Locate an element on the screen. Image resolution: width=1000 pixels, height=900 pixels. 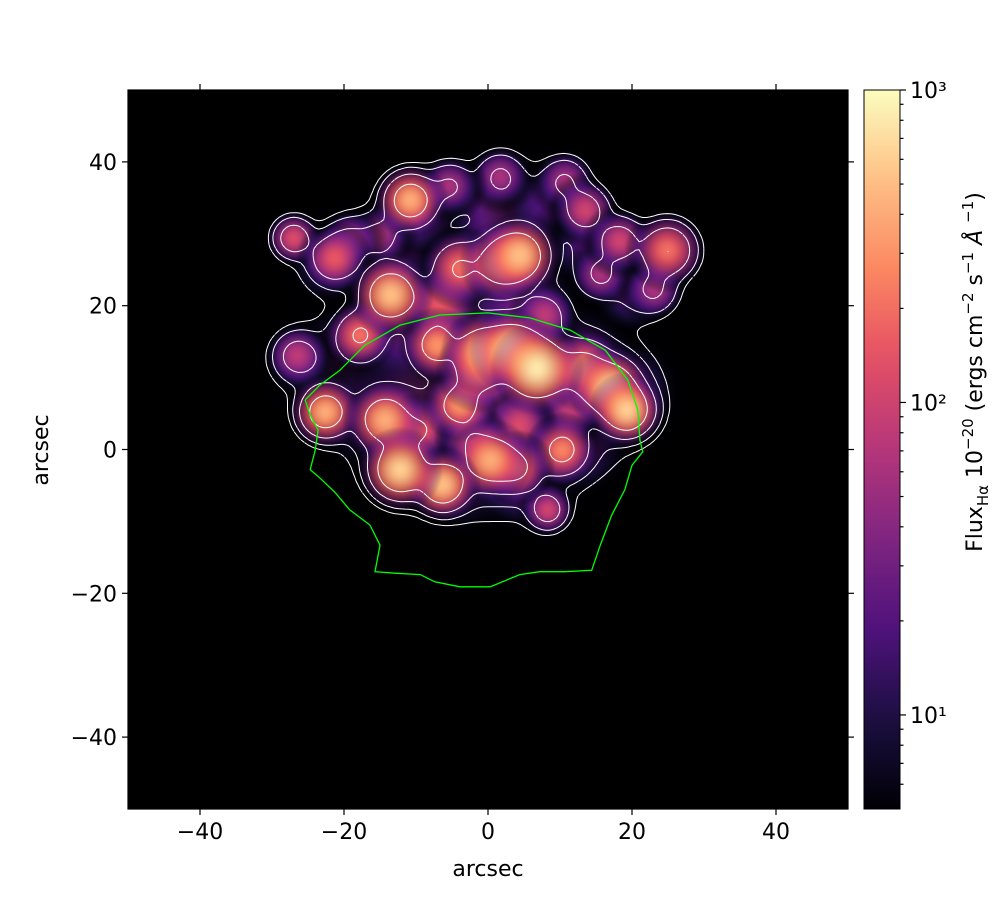
label-part: ) is located at coordinates (975, 196).